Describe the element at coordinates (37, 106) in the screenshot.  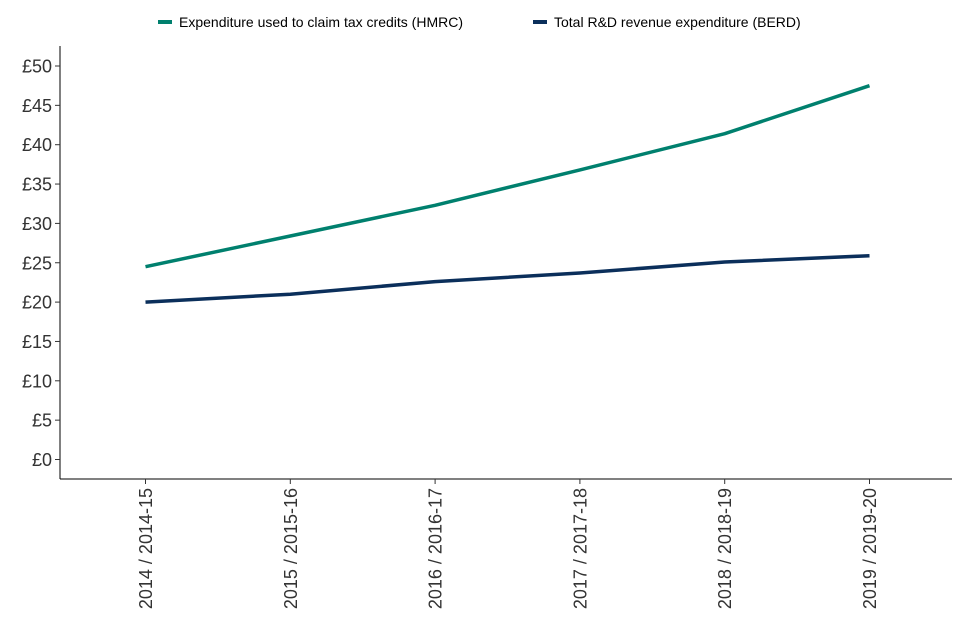
I see `y-tick-label: £45` at that location.